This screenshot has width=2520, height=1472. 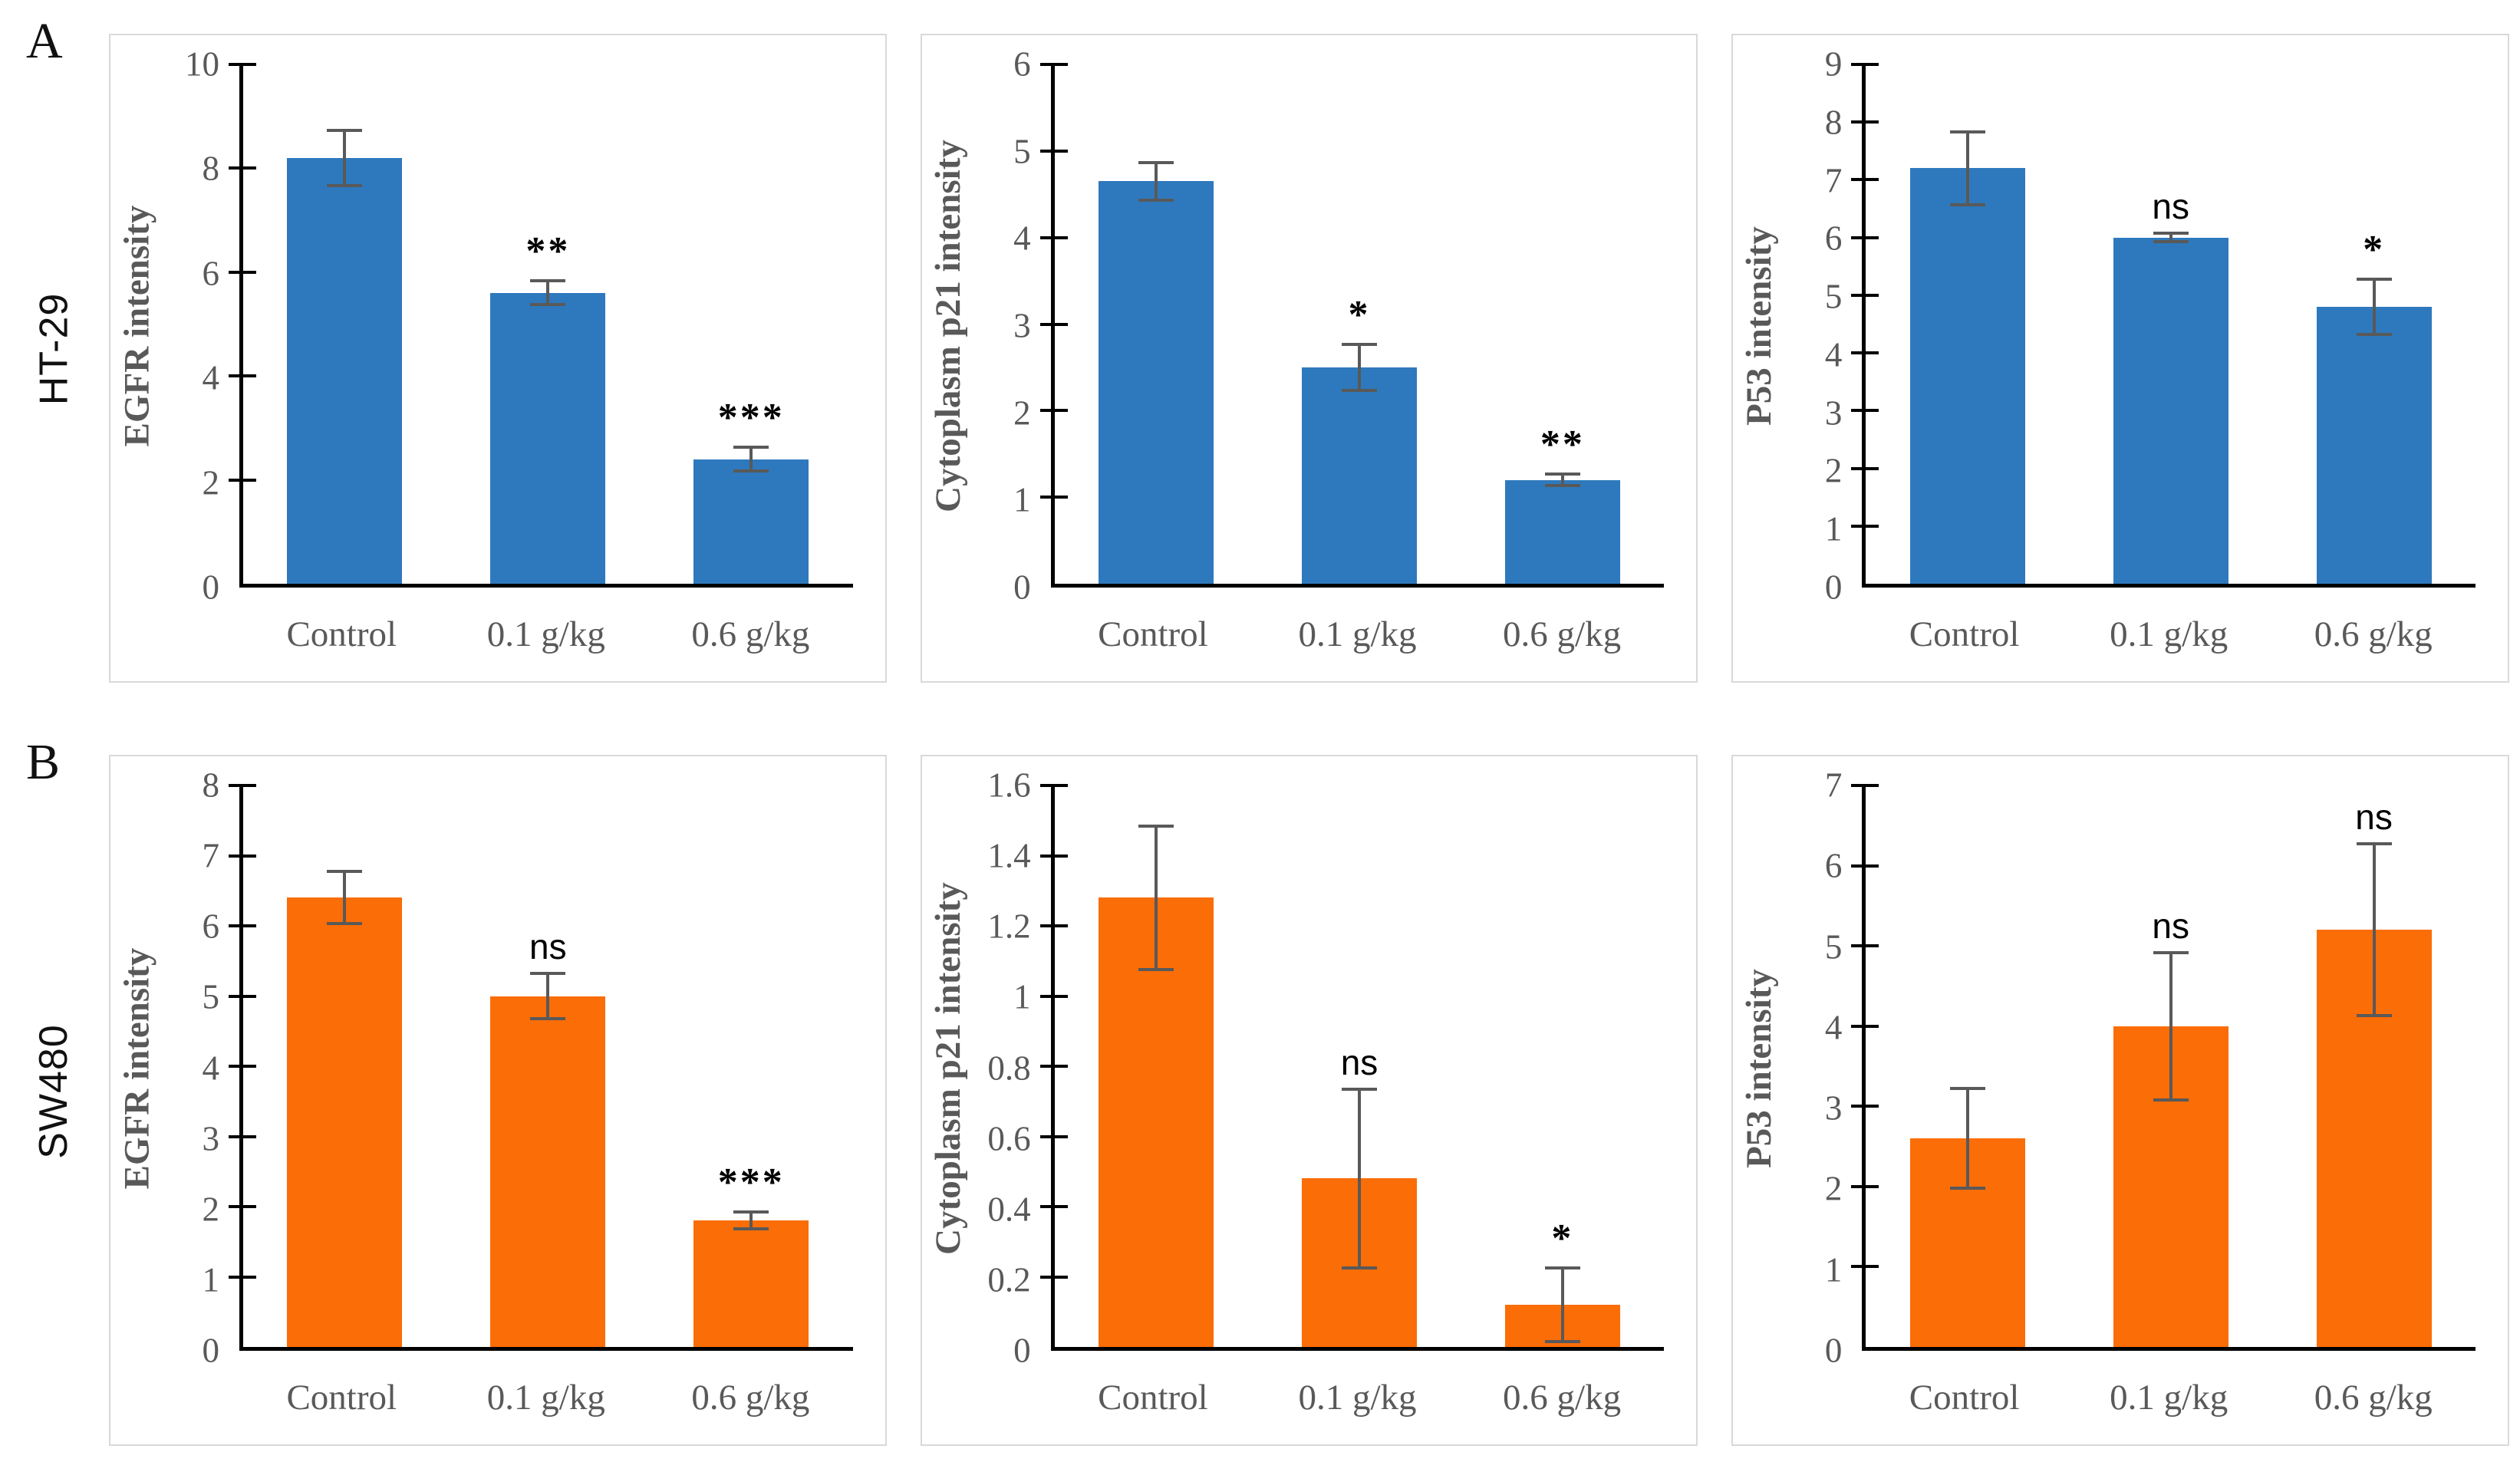 What do you see at coordinates (1759, 1068) in the screenshot?
I see `y-axis-title-text: P53 intensity` at bounding box center [1759, 1068].